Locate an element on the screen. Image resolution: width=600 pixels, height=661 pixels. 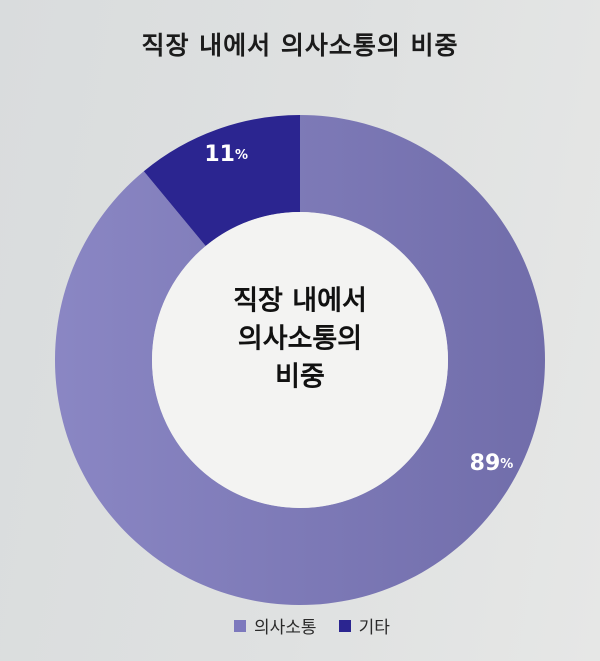
center-label-line-3: 비중 is located at coordinates (300, 377).